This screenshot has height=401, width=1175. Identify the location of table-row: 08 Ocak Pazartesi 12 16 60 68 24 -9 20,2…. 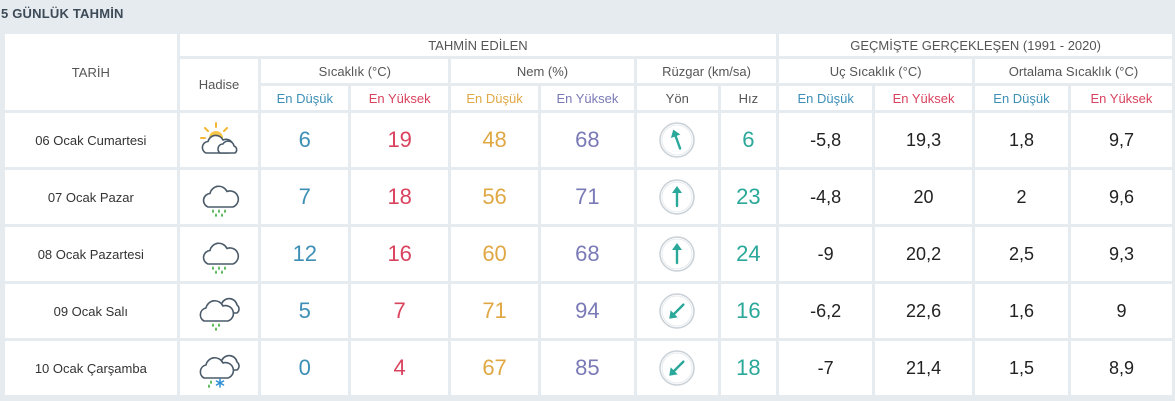
(588, 254).